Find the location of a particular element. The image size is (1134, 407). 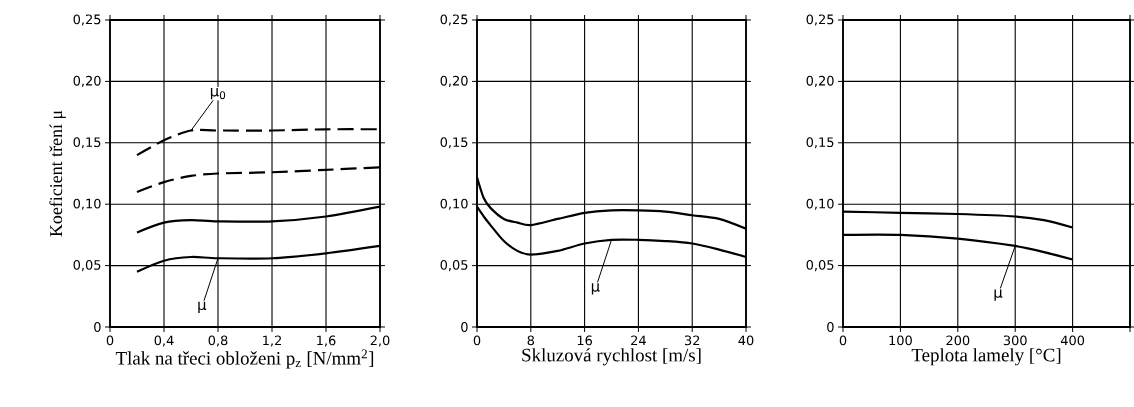

x-tick-label: 16 is located at coordinates (585, 340).